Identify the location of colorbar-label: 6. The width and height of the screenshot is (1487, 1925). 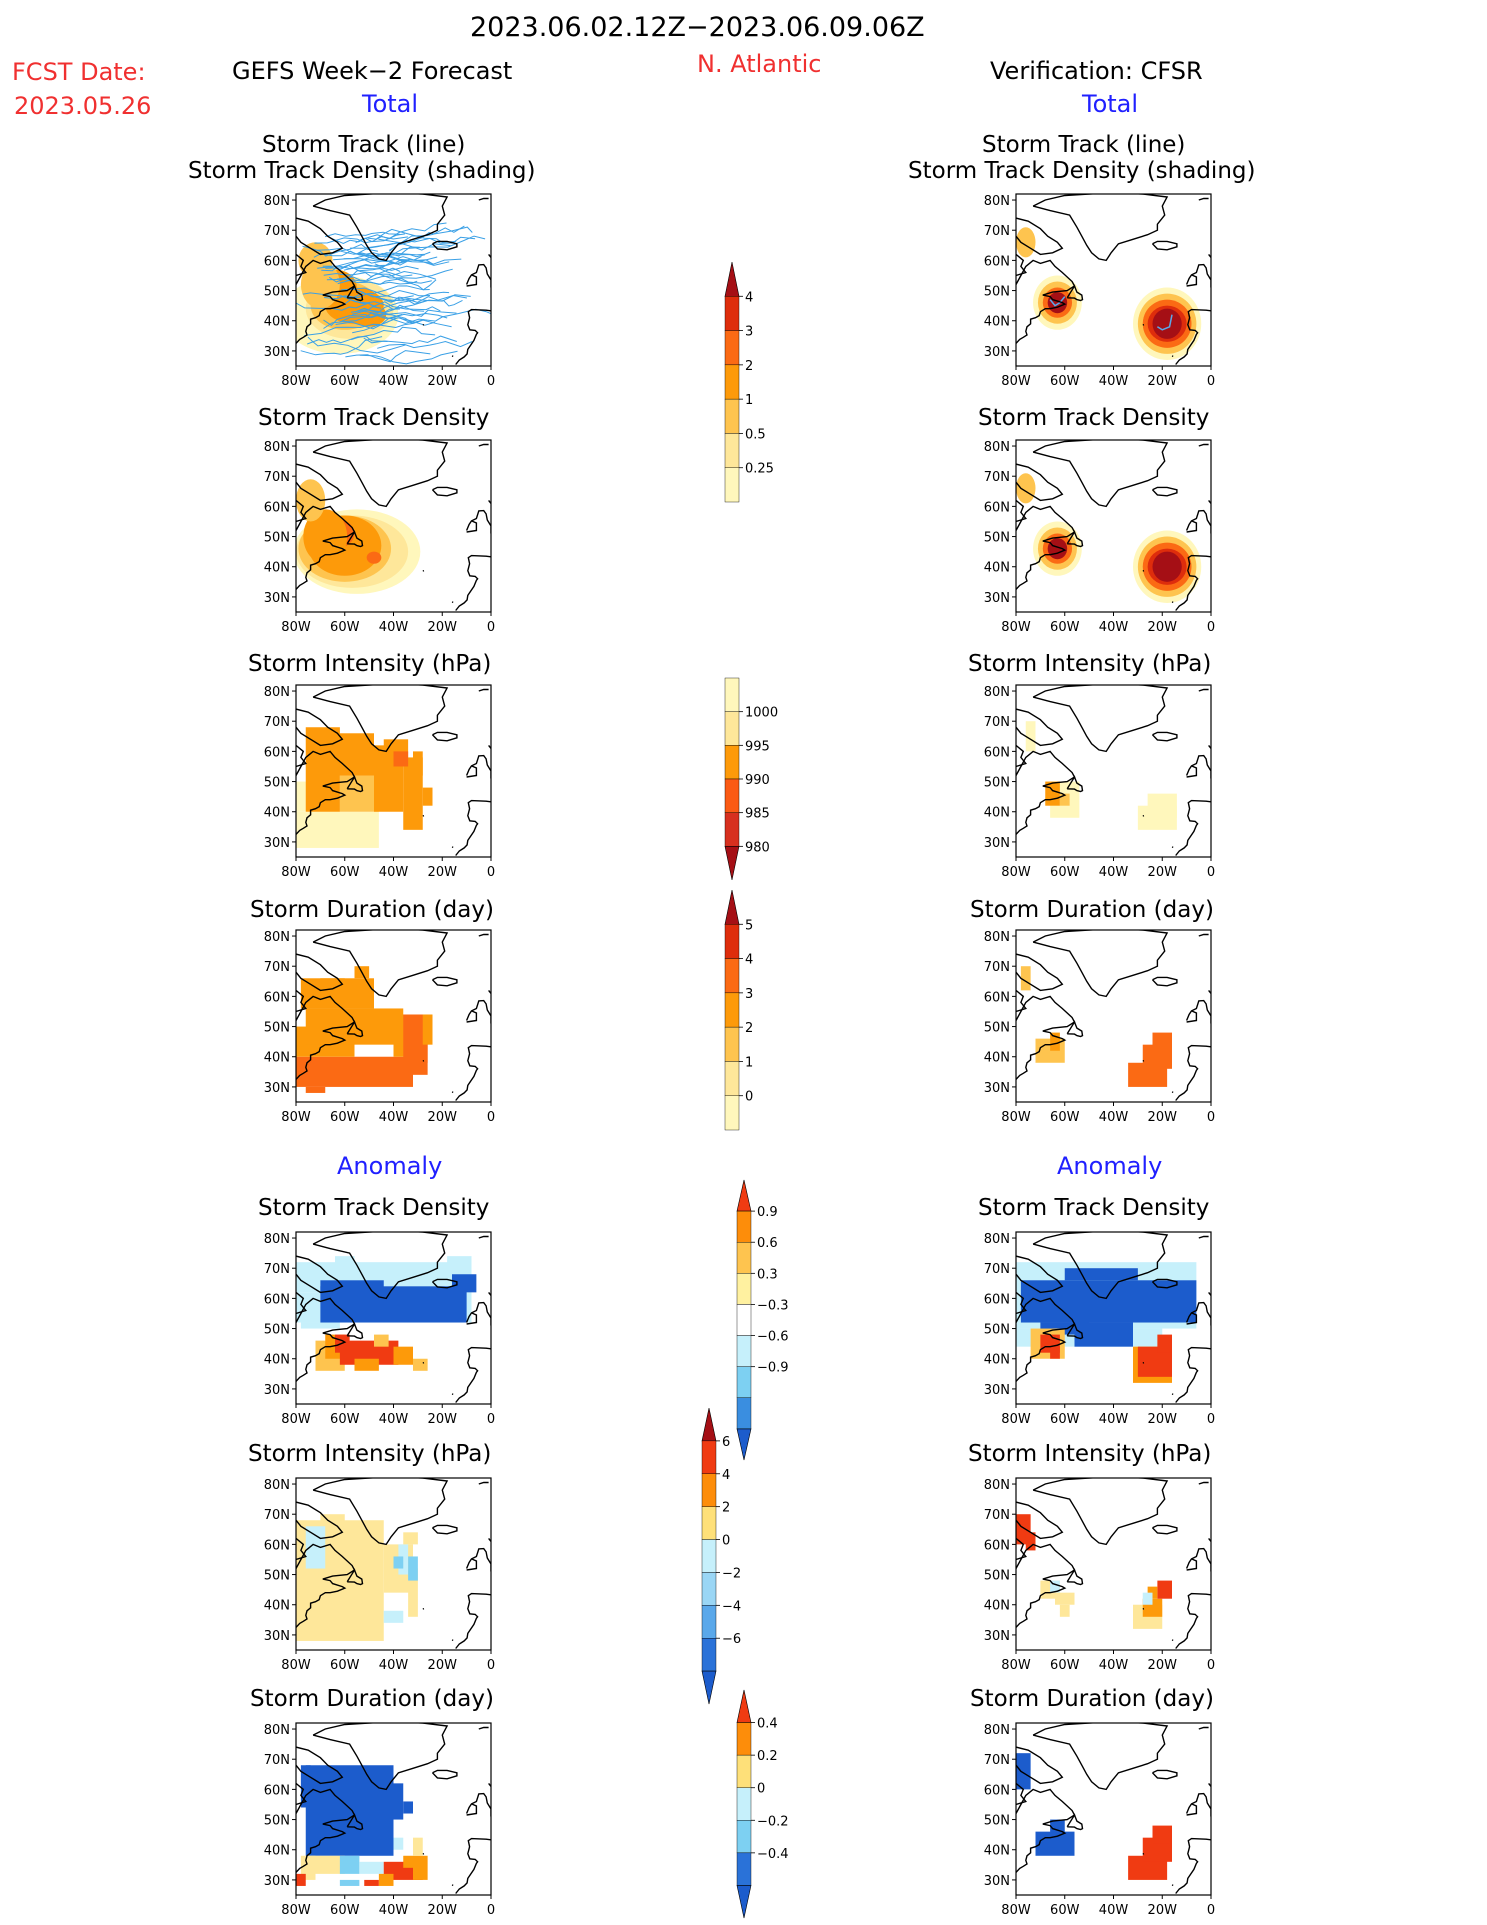
(726, 1442).